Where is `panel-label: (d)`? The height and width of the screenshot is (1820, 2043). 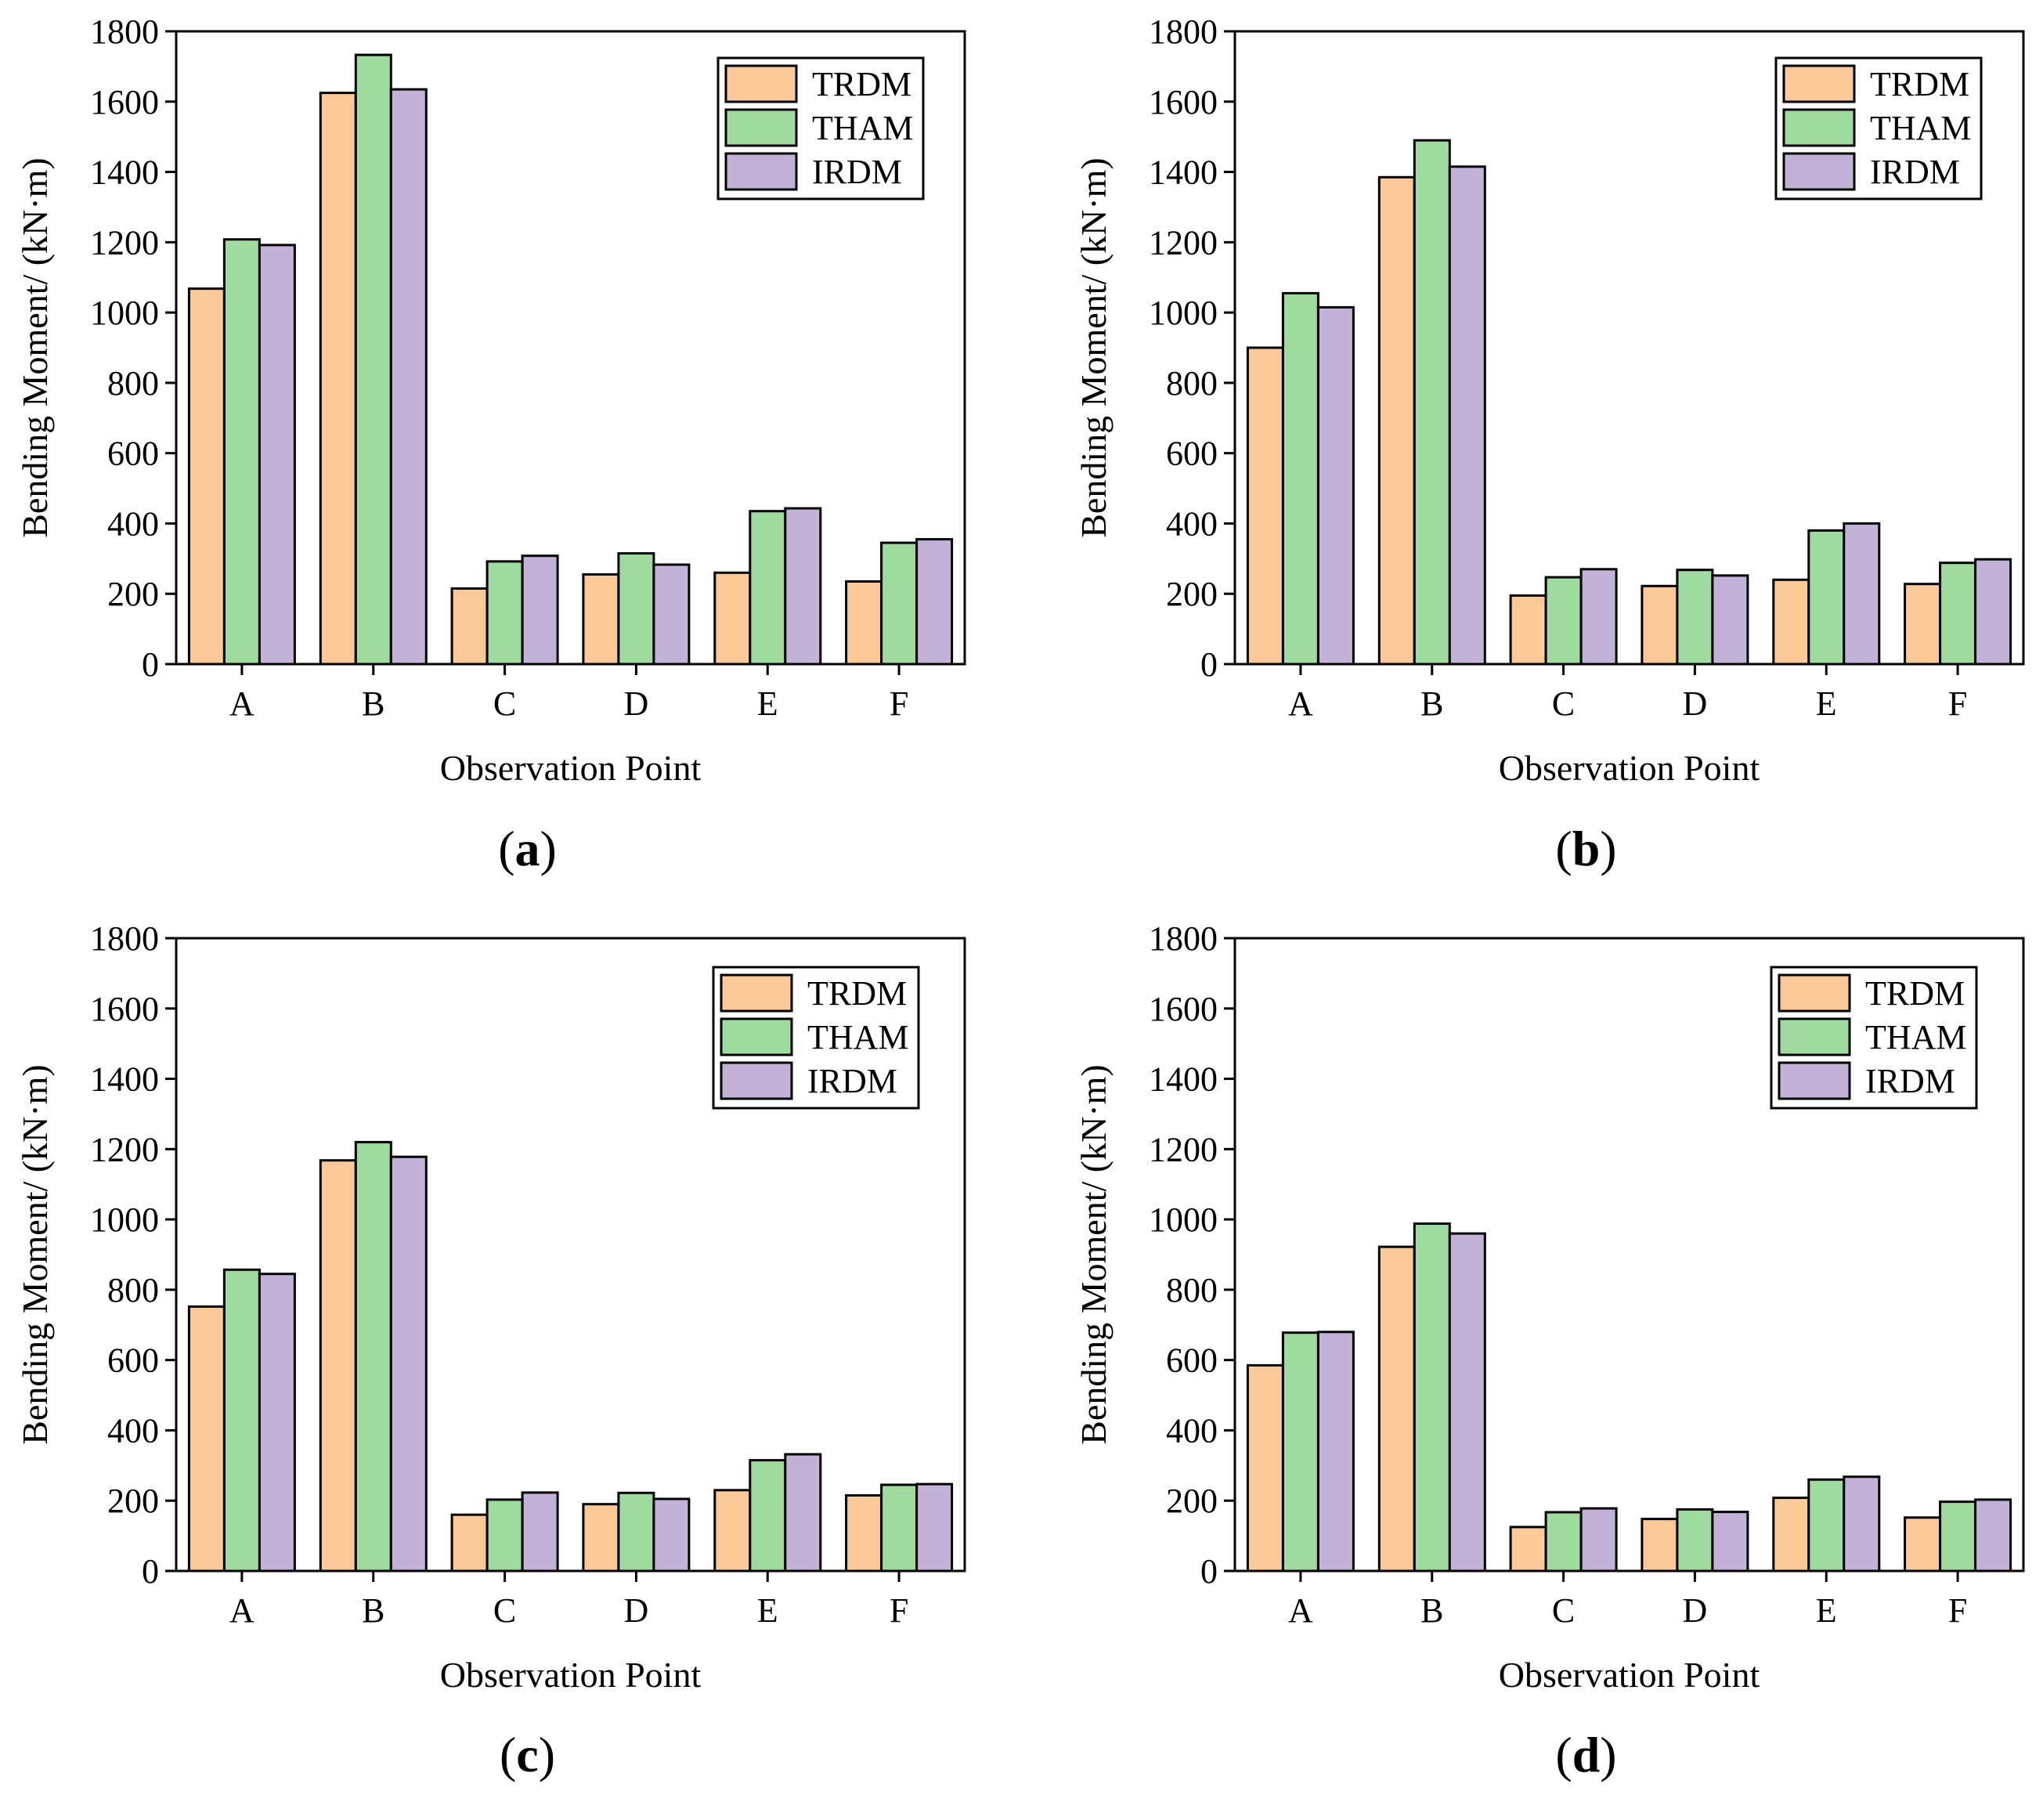
panel-label: (d) is located at coordinates (1585, 1754).